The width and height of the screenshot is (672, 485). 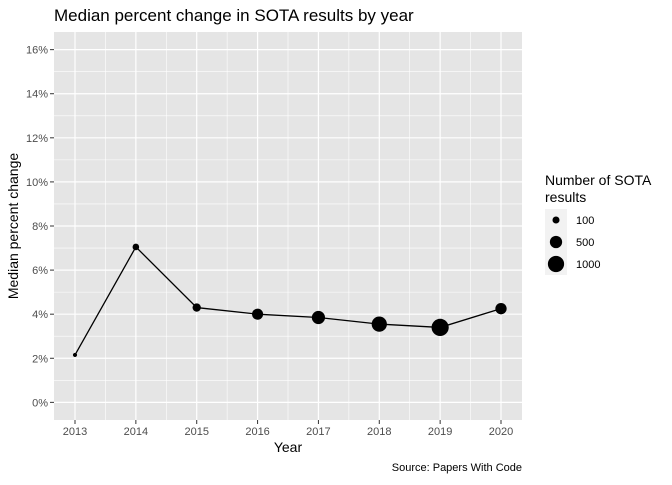 What do you see at coordinates (40, 359) in the screenshot?
I see `y-tick-label: 2%` at bounding box center [40, 359].